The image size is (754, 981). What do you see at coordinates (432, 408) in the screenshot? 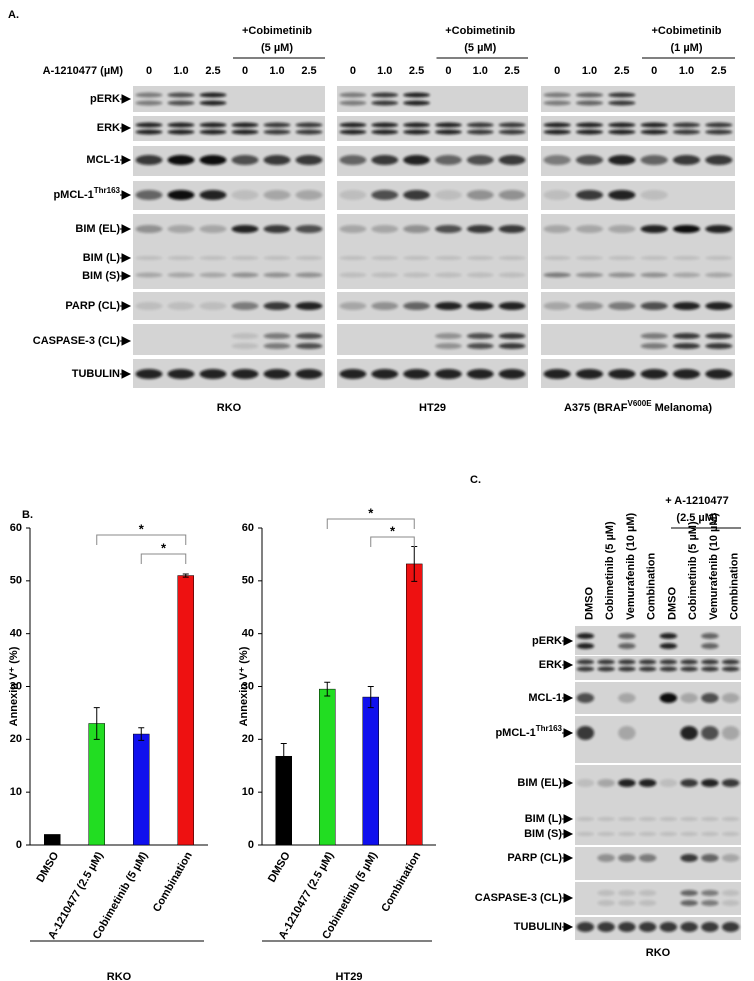
I see `label-part: HT29` at bounding box center [432, 408].